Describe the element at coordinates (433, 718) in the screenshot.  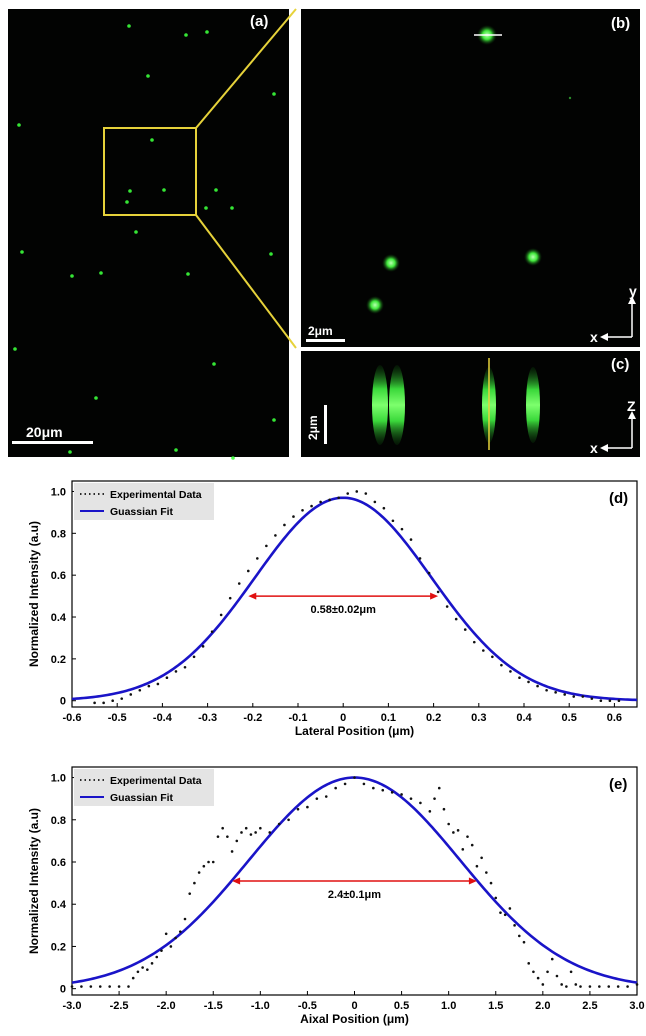
I see `x-tick-label: 0.2` at that location.